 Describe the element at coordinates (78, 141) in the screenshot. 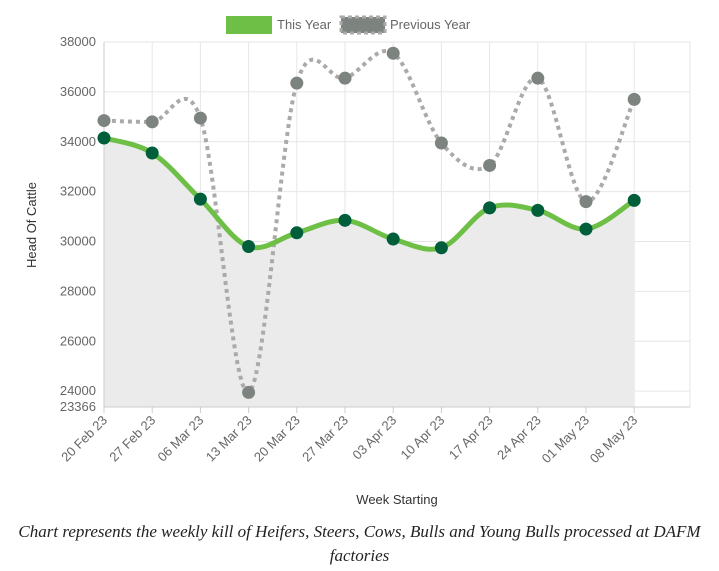

I see `y-tick-label: 34000` at that location.